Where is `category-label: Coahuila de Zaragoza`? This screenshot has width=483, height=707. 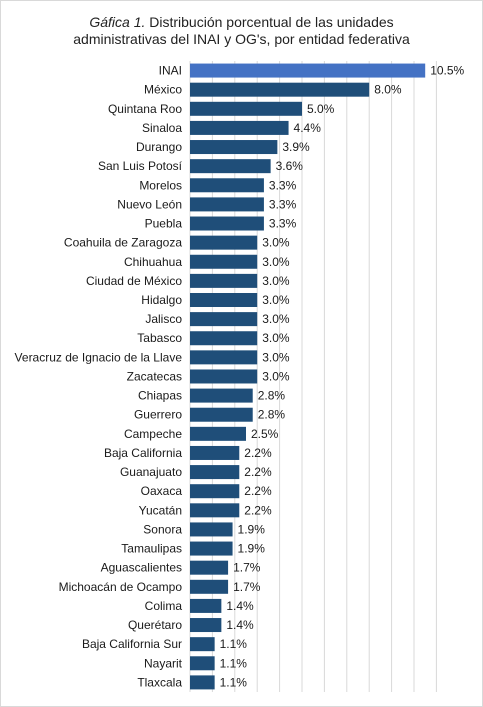
category-label: Coahuila de Zaragoza is located at coordinates (123, 243).